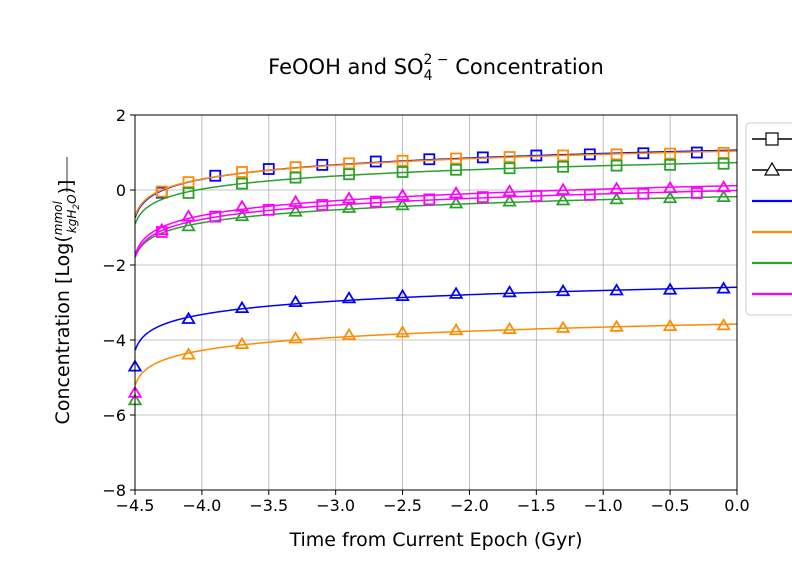 This screenshot has height=576, width=792. I want to click on y-axis-ticks: −8 −6 −4 −2 0 2, so click(118, 303).